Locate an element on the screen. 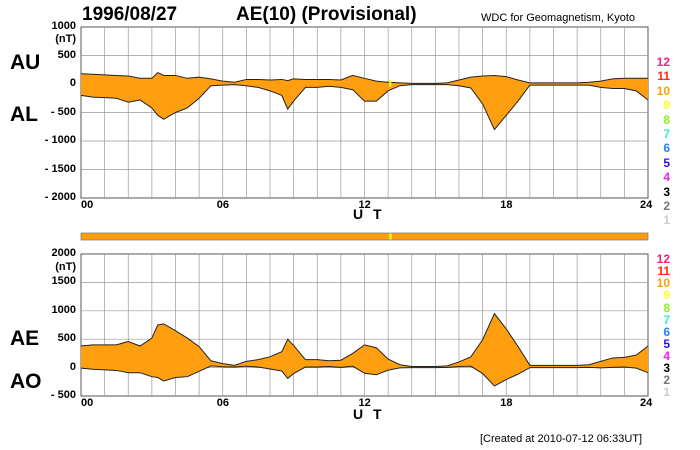 The height and width of the screenshot is (450, 700). coverage-bar-reduced-segment is located at coordinates (390, 236).